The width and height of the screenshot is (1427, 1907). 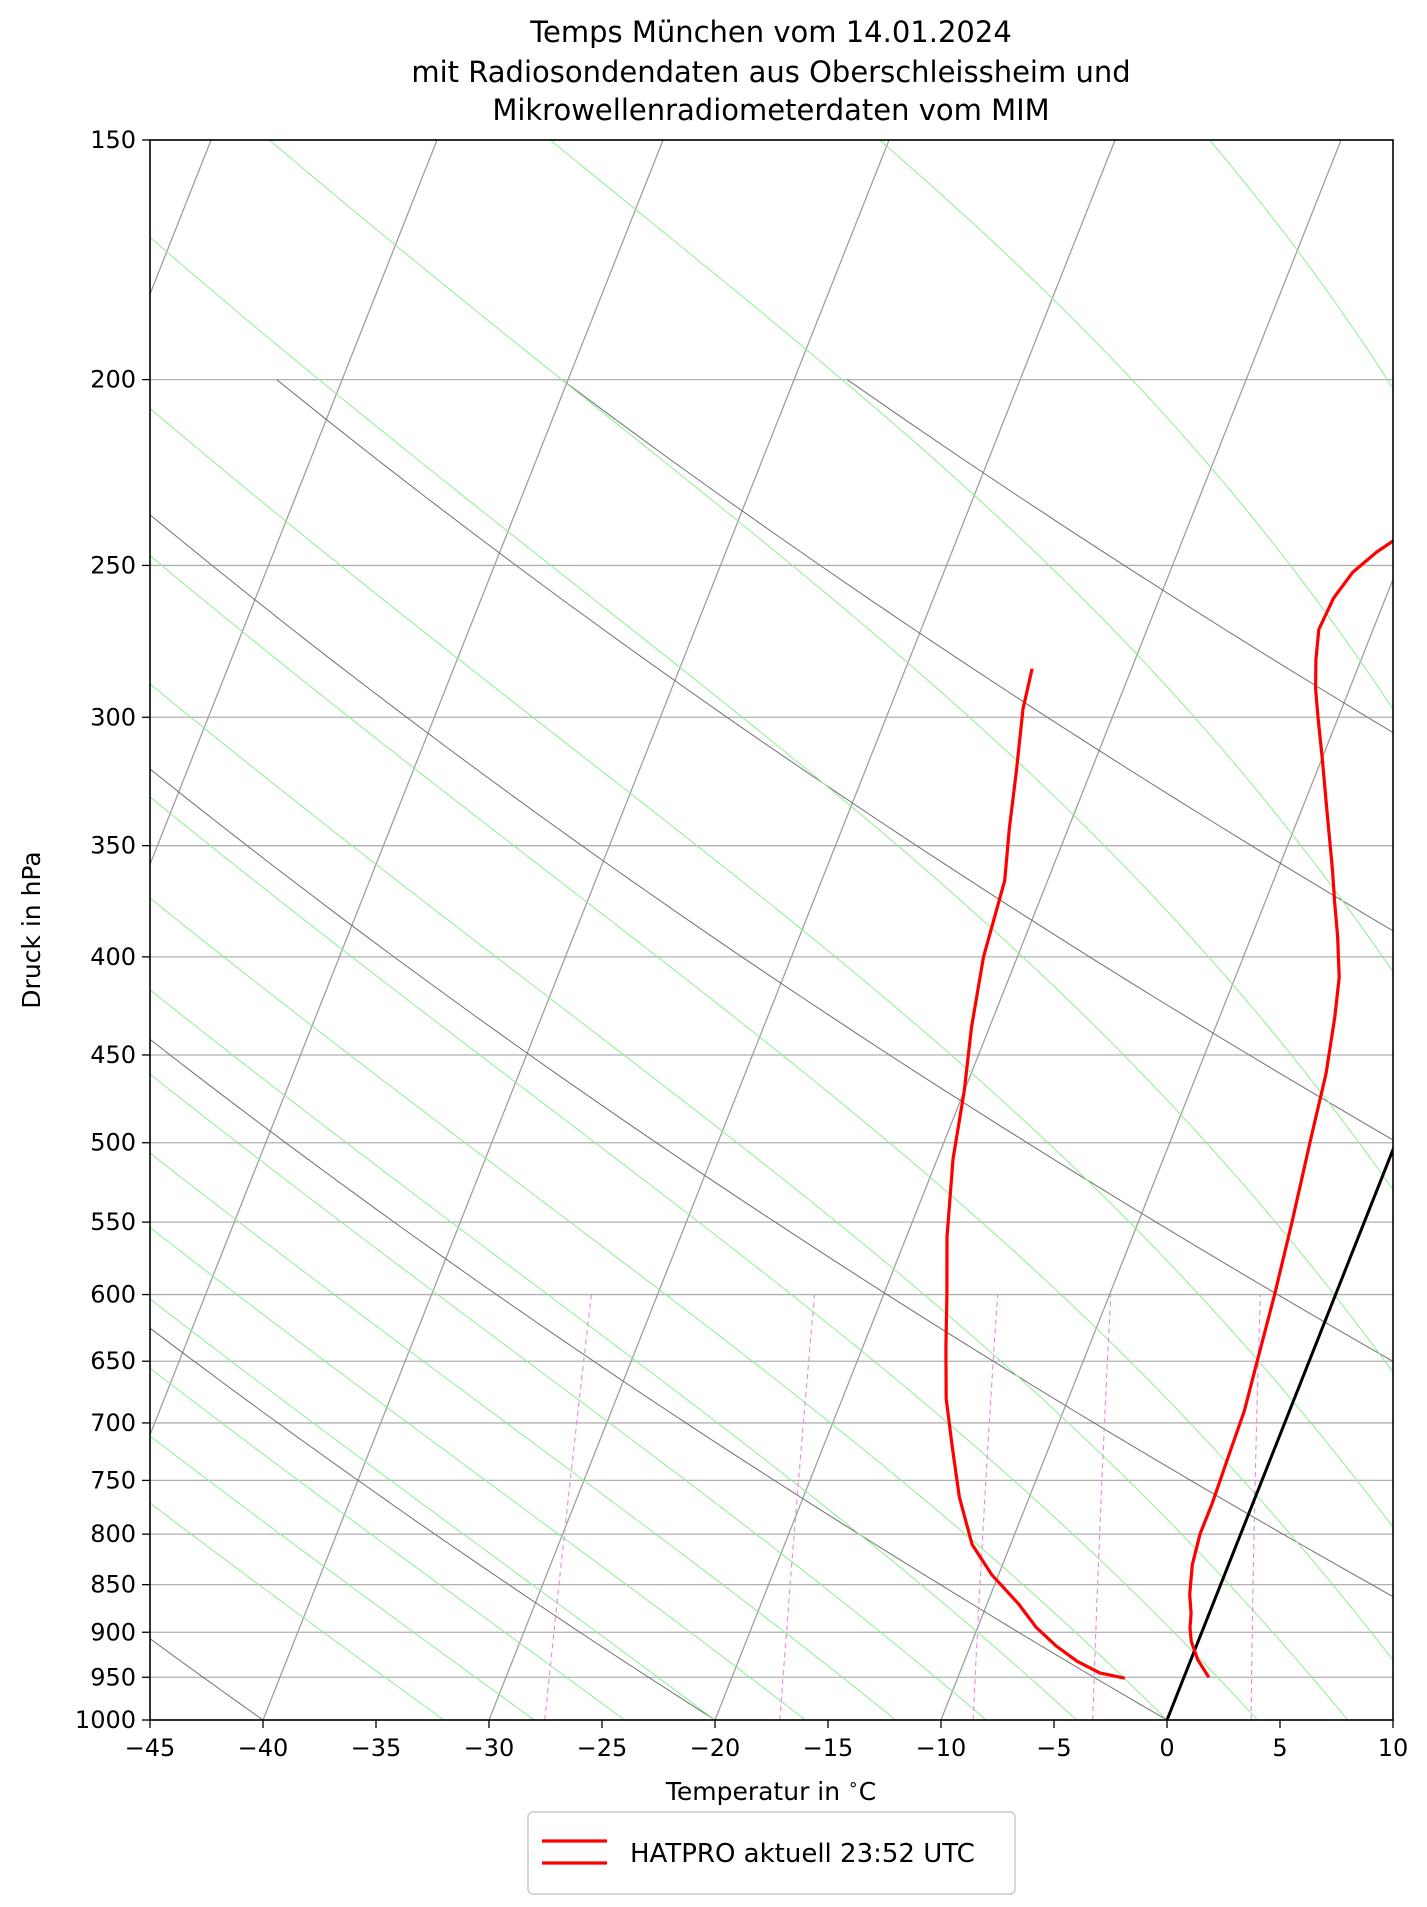 I want to click on y-tick-label-500: 500, so click(x=113, y=1143).